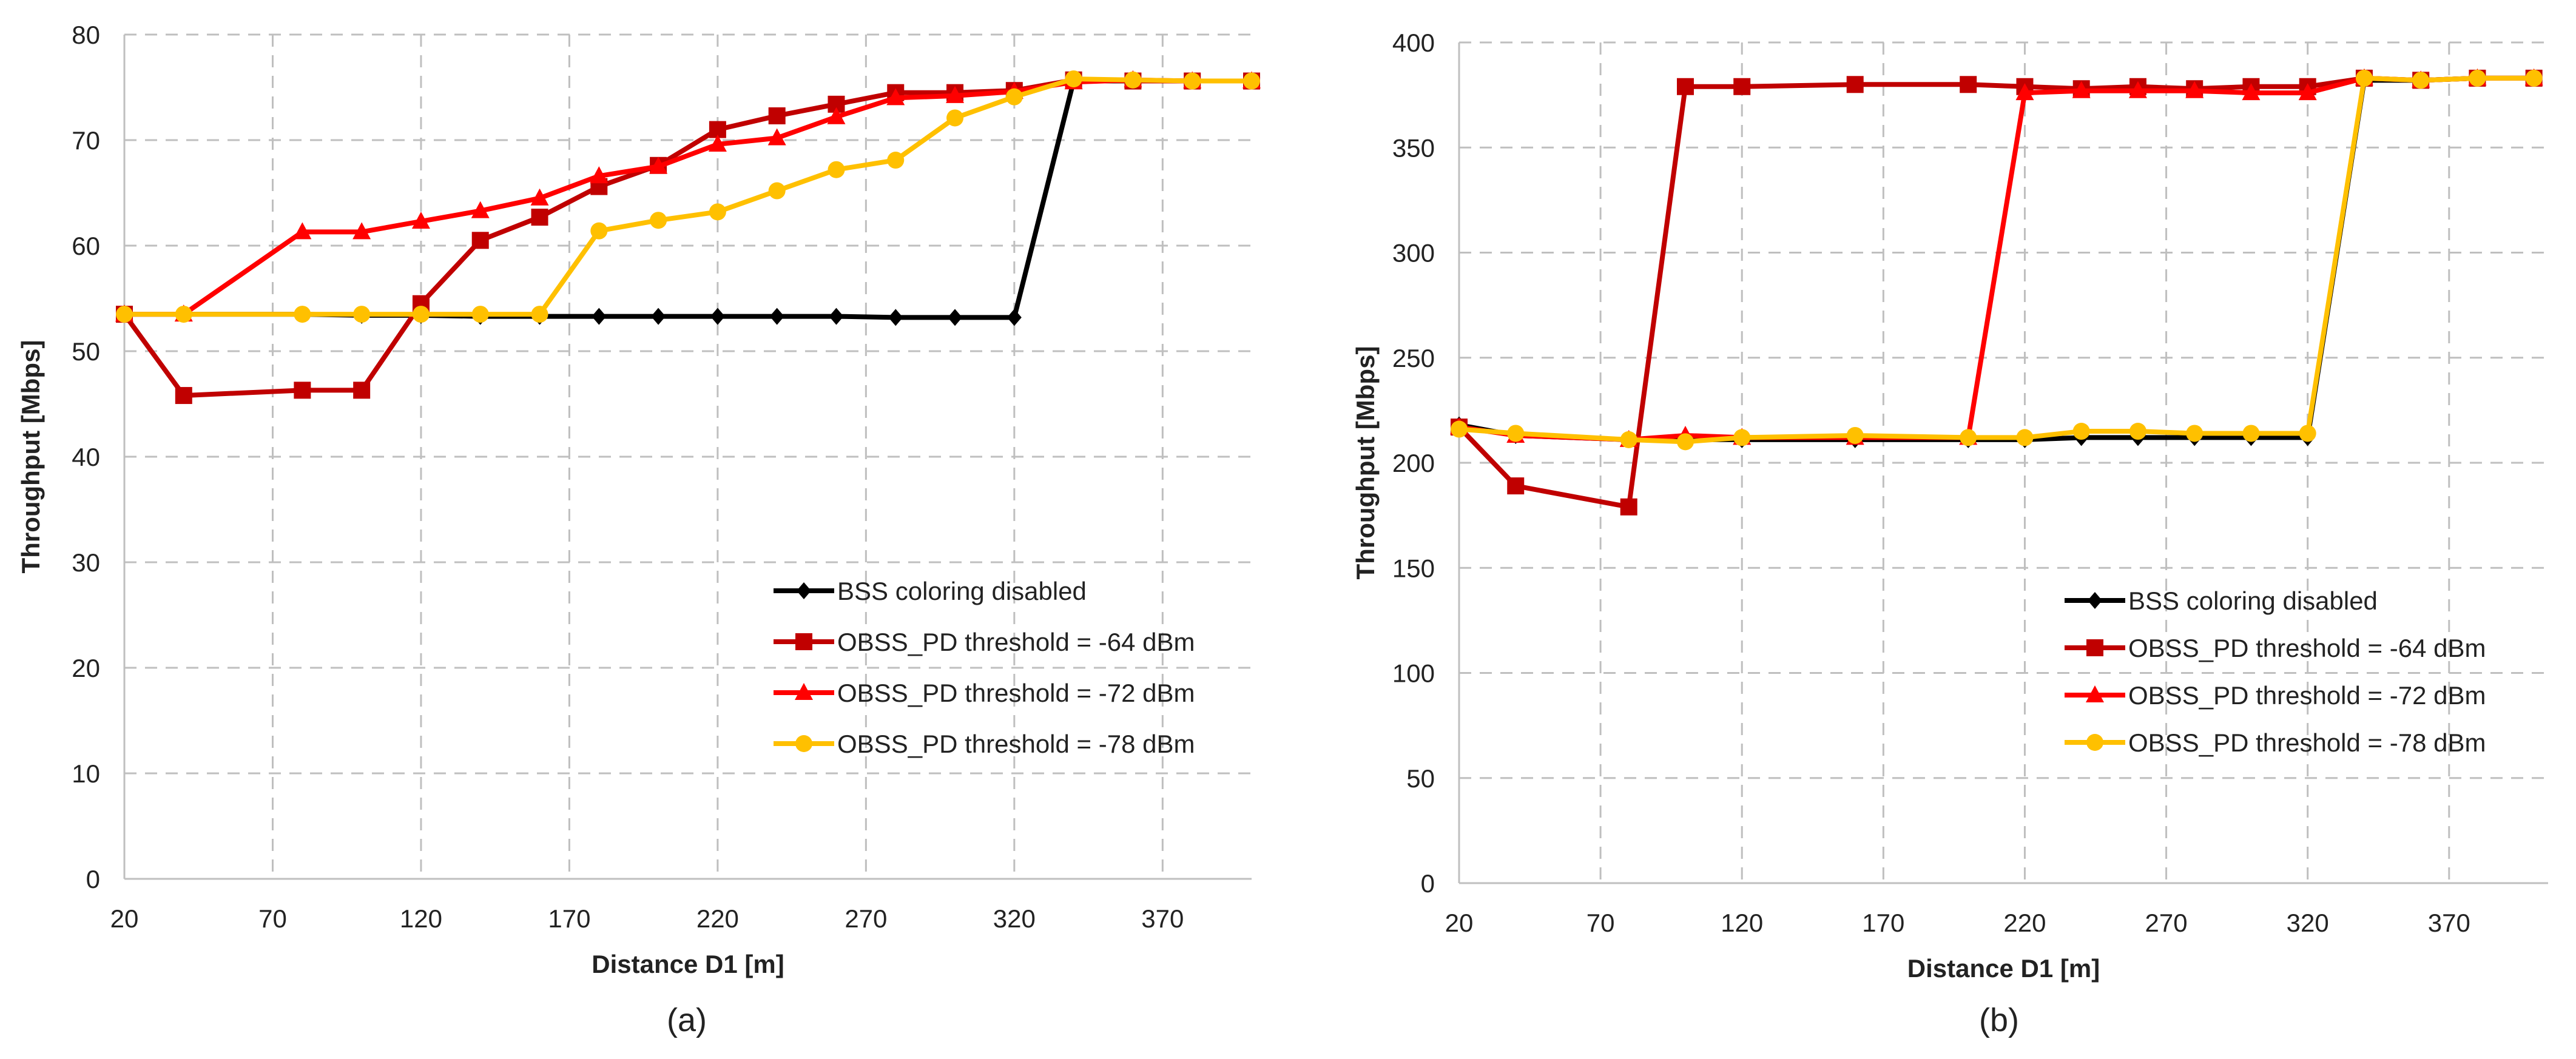  I want to click on chart-a-xtick-label: 70, so click(272, 918).